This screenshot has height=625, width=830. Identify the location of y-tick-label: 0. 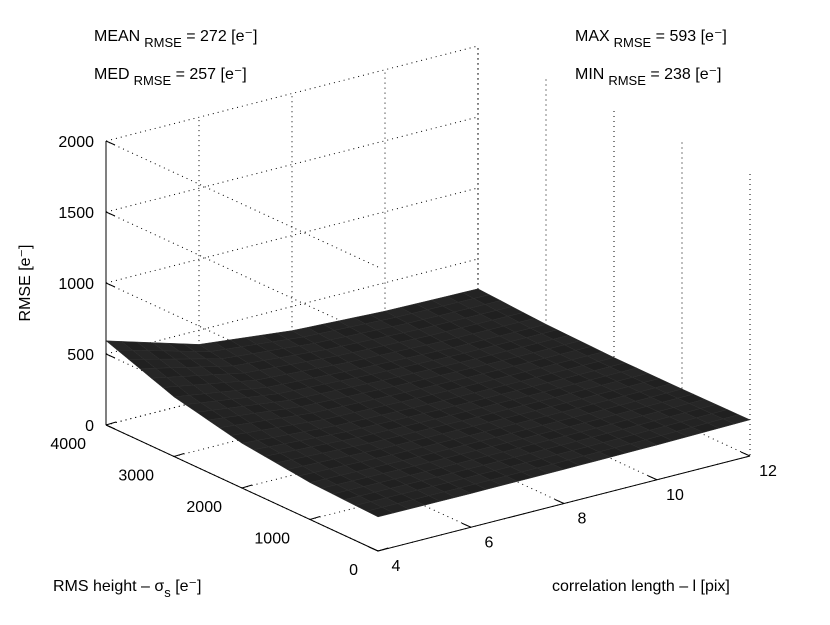
(353, 570).